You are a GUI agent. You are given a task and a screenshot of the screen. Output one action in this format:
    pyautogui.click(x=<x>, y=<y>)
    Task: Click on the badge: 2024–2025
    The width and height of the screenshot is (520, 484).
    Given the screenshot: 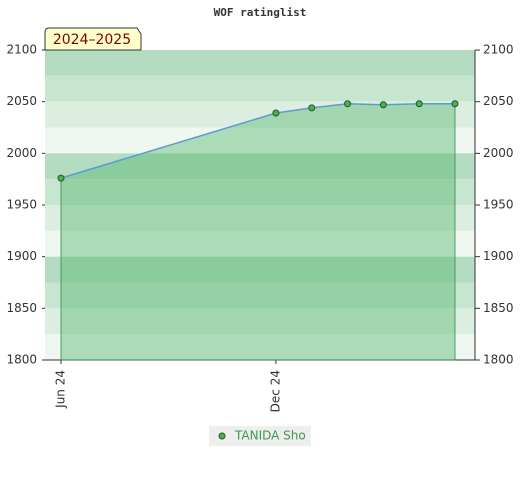 What is the action you would take?
    pyautogui.click(x=92, y=40)
    